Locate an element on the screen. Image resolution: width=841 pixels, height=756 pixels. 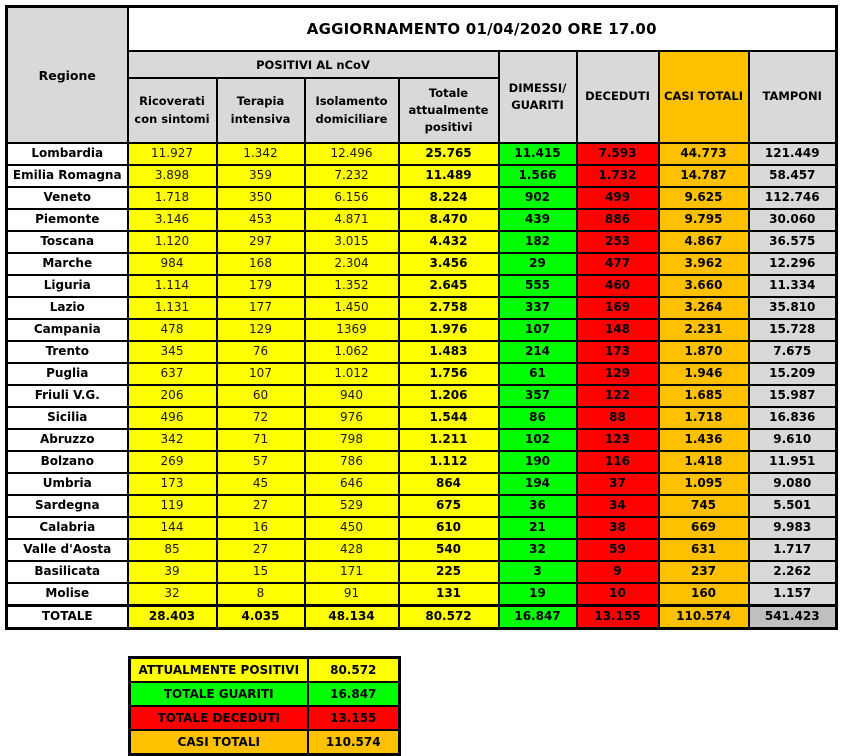
cell-isolamento-domiciliare: 450 is located at coordinates (351, 528).